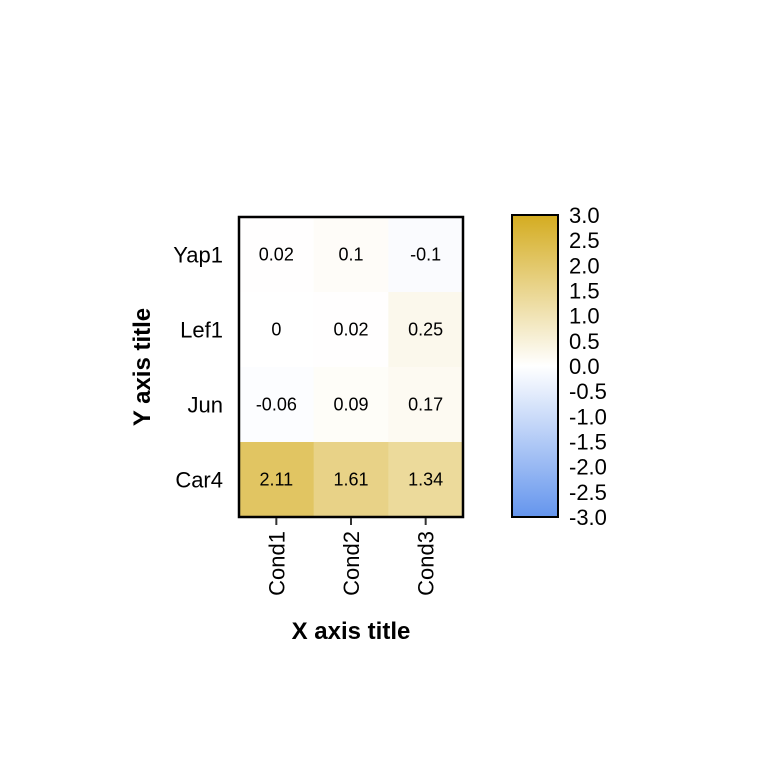 The height and width of the screenshot is (773, 768). What do you see at coordinates (584, 291) in the screenshot?
I see `colorbar-tick-label: 1.5` at bounding box center [584, 291].